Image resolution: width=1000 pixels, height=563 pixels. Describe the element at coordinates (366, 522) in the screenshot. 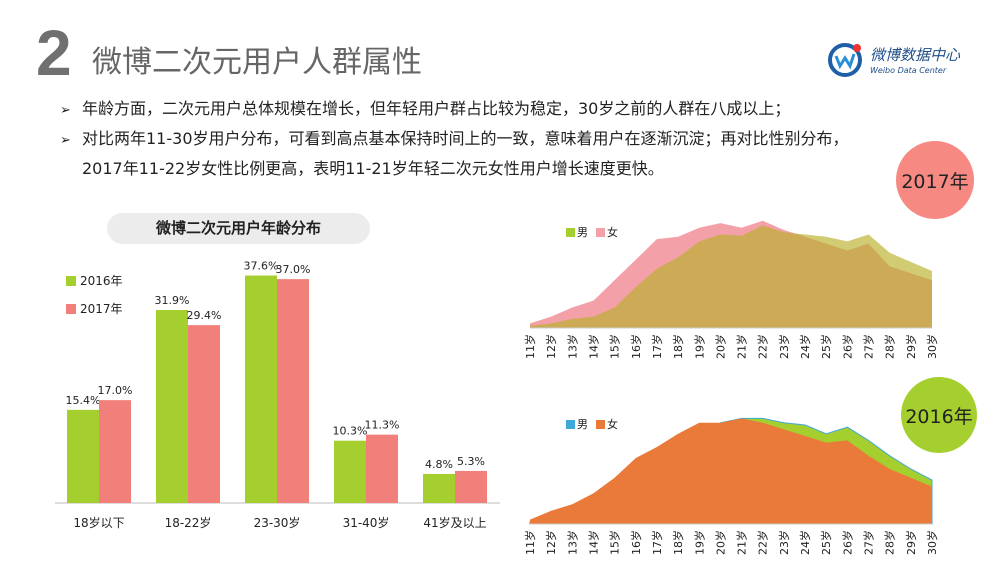

I see `x-tick-label: 31-40岁` at that location.